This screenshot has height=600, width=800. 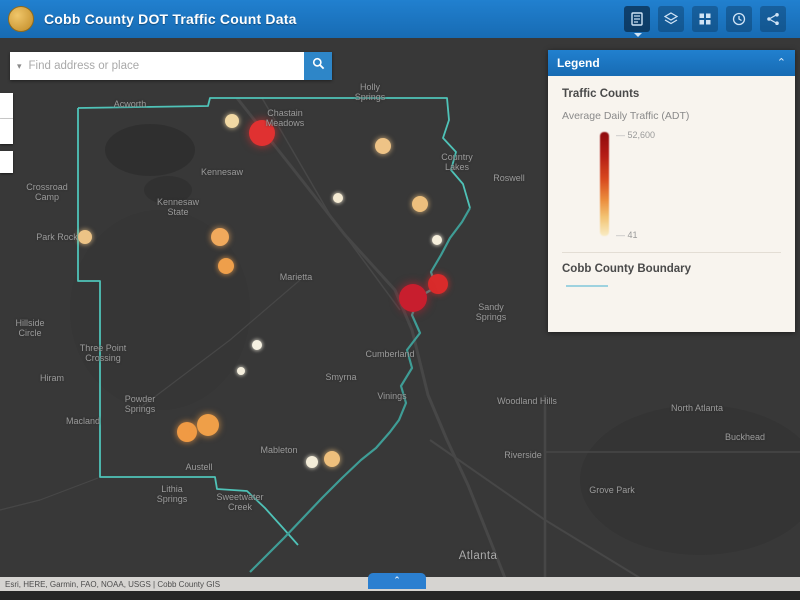 What do you see at coordinates (296, 277) in the screenshot?
I see `place-label: Marietta` at bounding box center [296, 277].